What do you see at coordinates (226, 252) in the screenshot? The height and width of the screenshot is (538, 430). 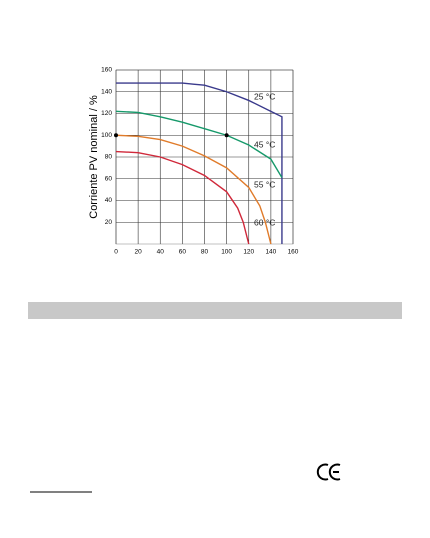 I see `x-tick-label: 100` at bounding box center [226, 252].